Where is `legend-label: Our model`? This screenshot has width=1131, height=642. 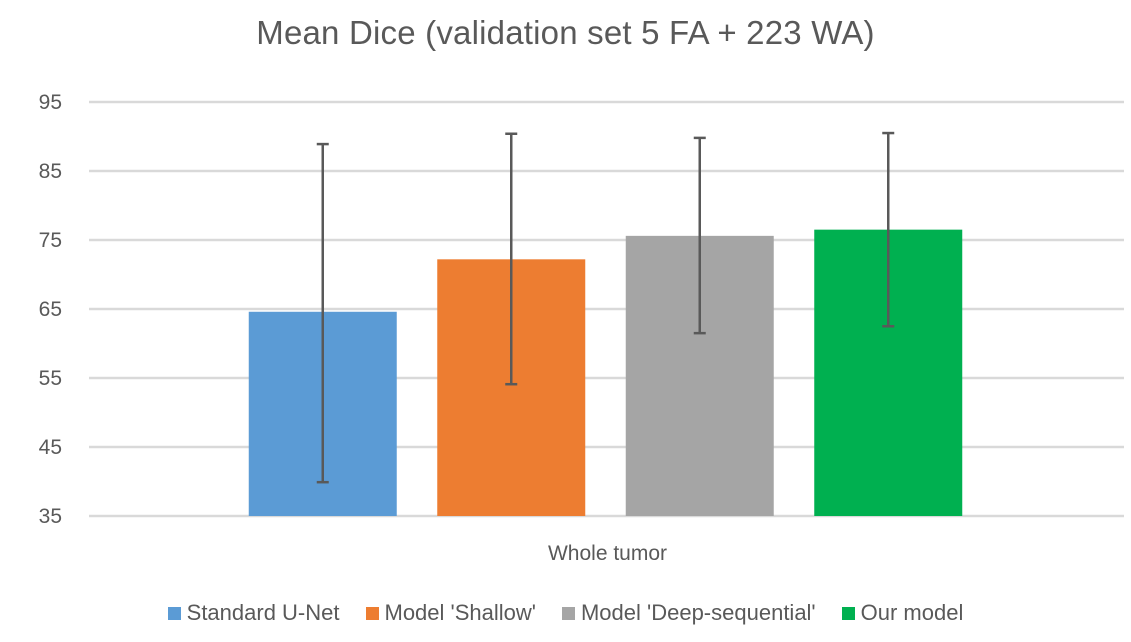 legend-label: Our model is located at coordinates (912, 612).